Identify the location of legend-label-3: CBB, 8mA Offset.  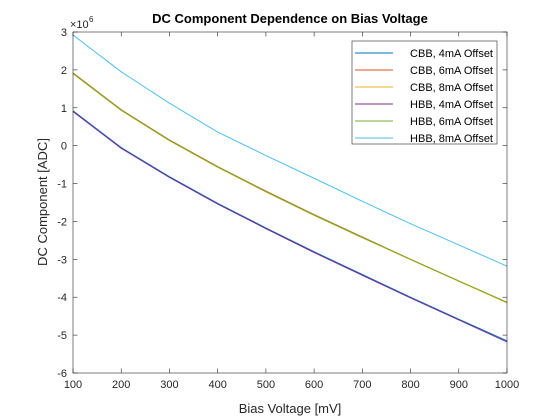
(451, 88).